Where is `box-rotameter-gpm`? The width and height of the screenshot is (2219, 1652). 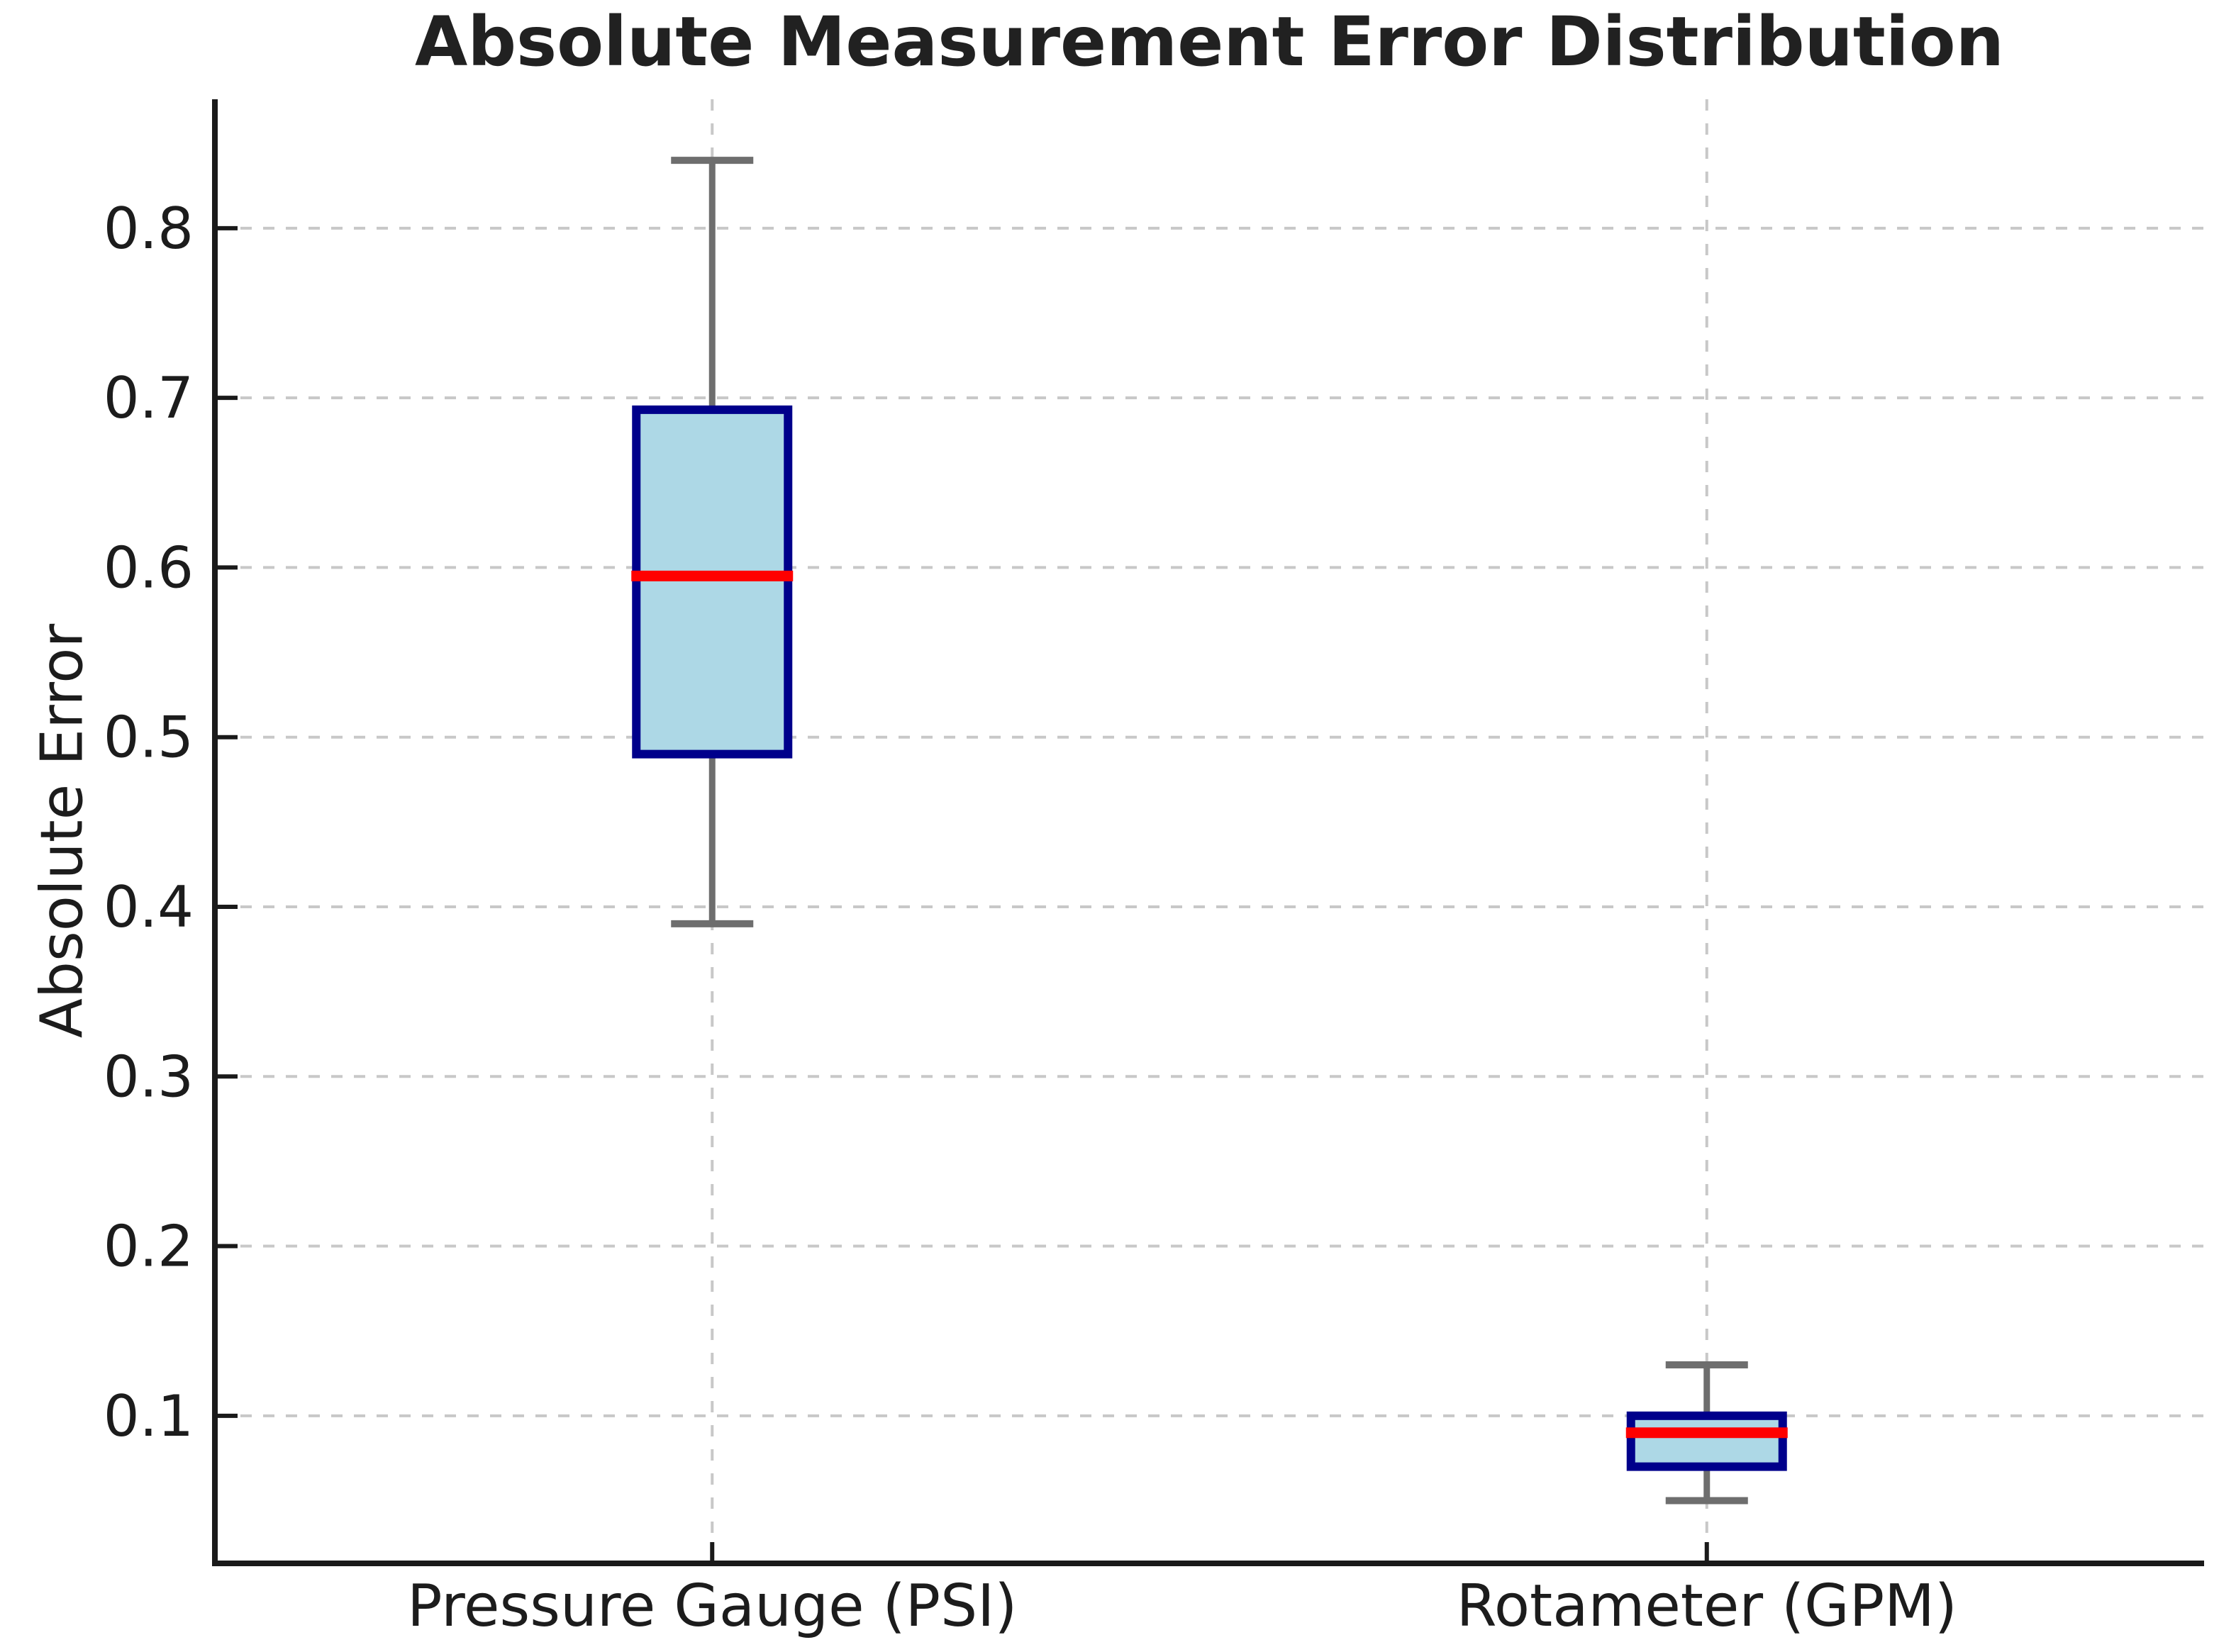
box-rotameter-gpm is located at coordinates (1706, 1441).